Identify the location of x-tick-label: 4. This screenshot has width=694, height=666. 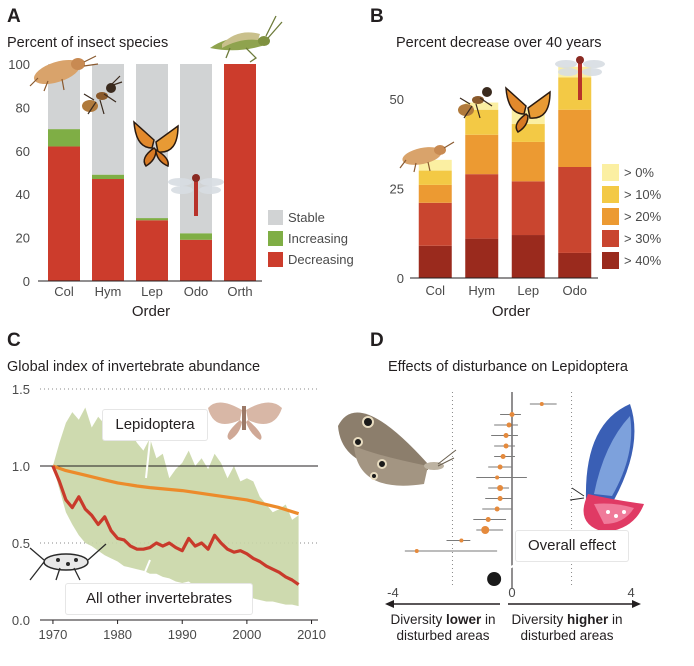
(630, 592).